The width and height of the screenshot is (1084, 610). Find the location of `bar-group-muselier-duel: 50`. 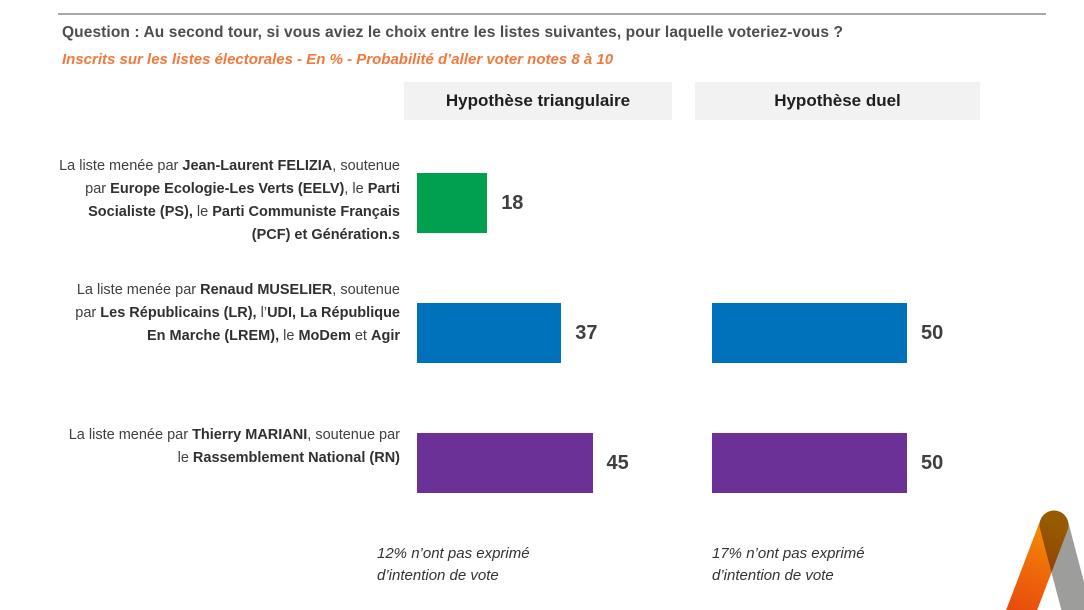

bar-group-muselier-duel: 50 is located at coordinates (827, 333).